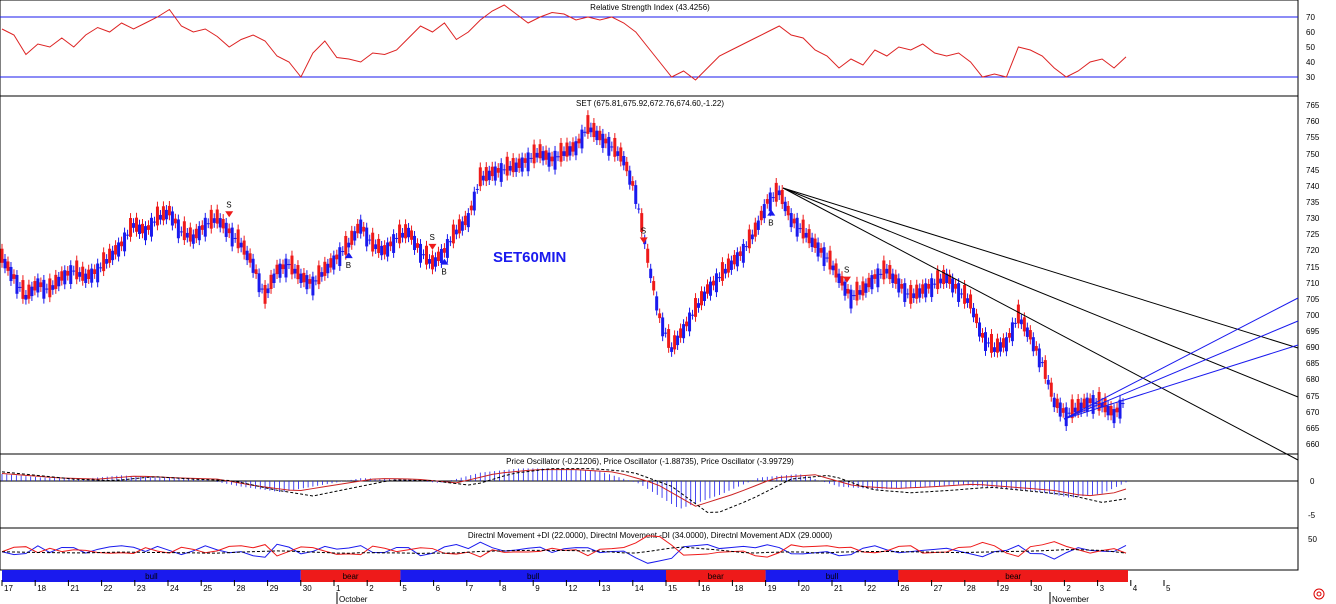 The width and height of the screenshot is (1336, 604). Describe the element at coordinates (650, 103) in the screenshot. I see `price-title: SET (675.81,675.92,672.76,674.60,-1.22)` at that location.